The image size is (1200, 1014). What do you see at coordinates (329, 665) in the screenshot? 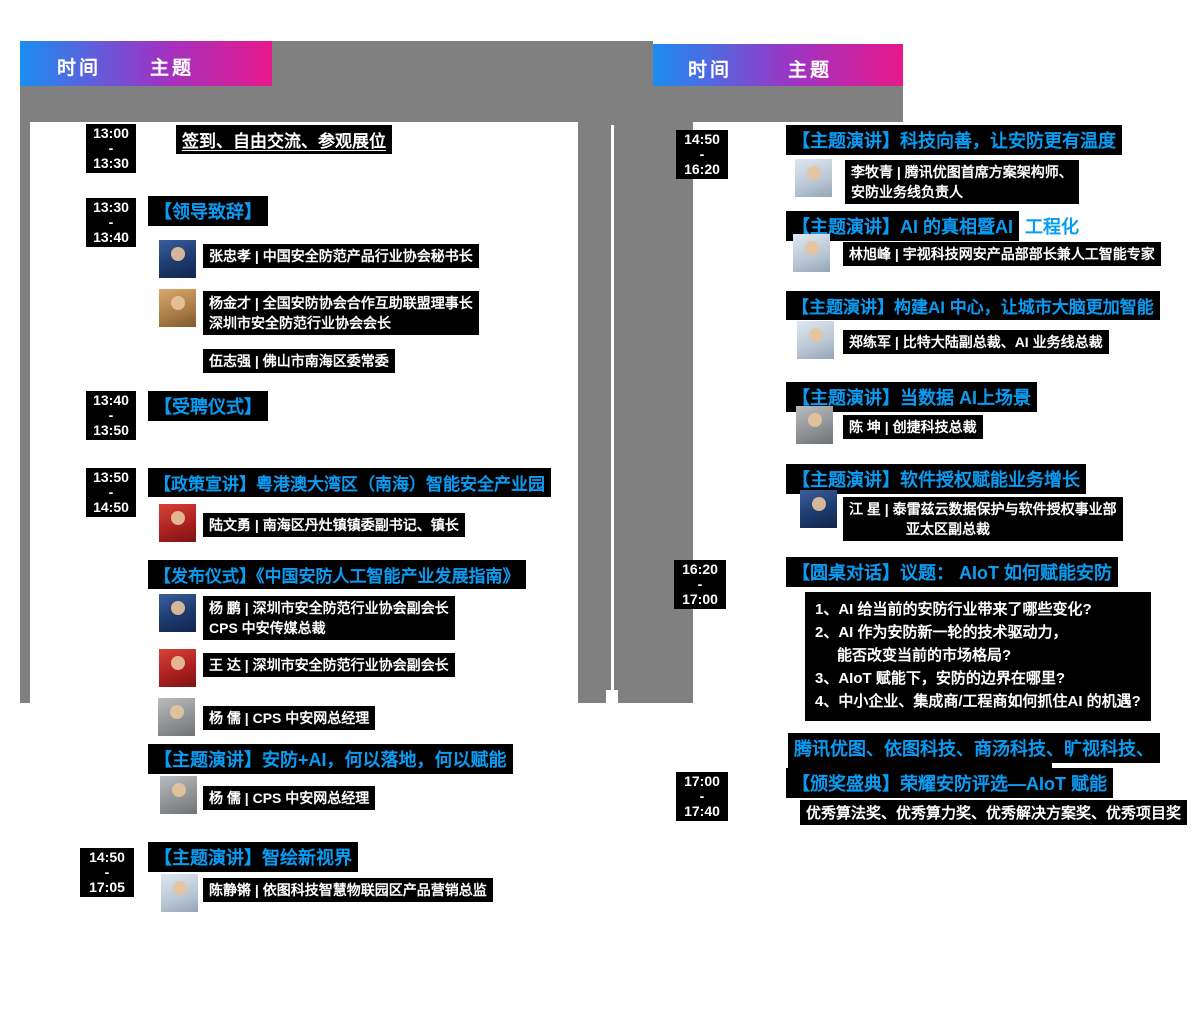
I see `speaker-name: 王 达 | 深圳市安全防范行业协会副会长` at bounding box center [329, 665].